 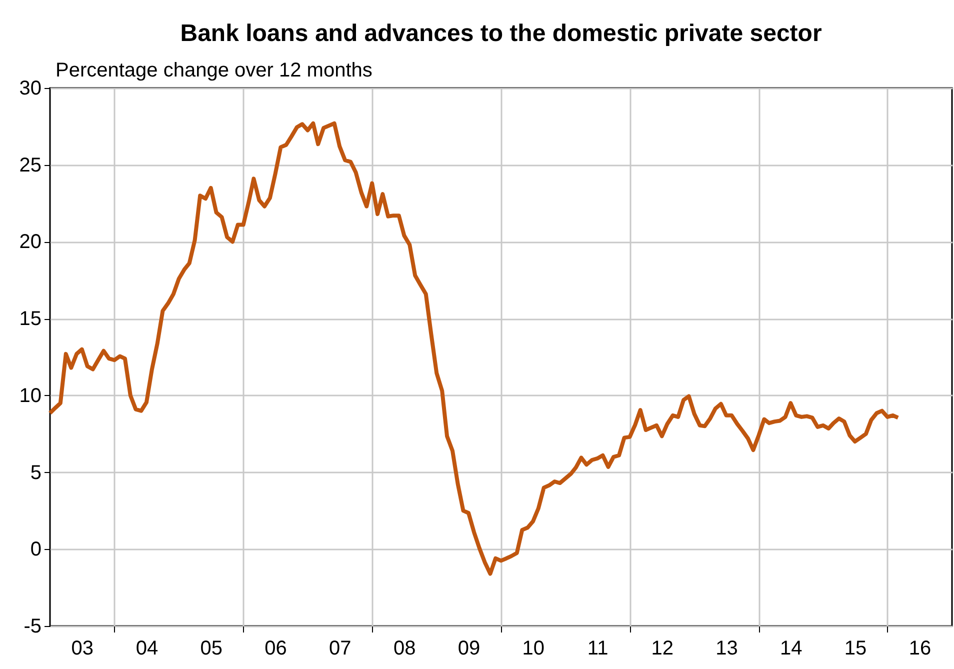 What do you see at coordinates (36, 473) in the screenshot?
I see `y-tick-label: 5` at bounding box center [36, 473].